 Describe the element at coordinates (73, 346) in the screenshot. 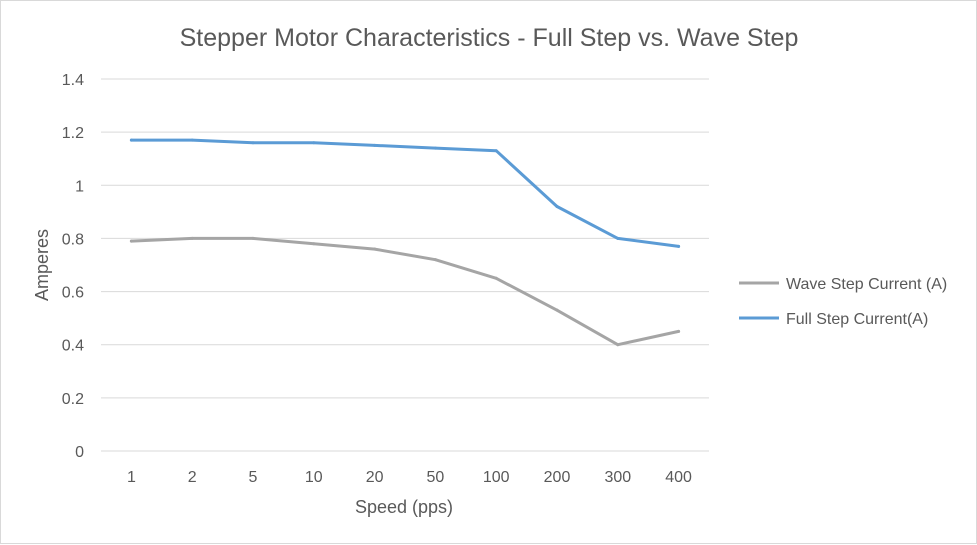

I see `y-tick-label: 0.4` at that location.